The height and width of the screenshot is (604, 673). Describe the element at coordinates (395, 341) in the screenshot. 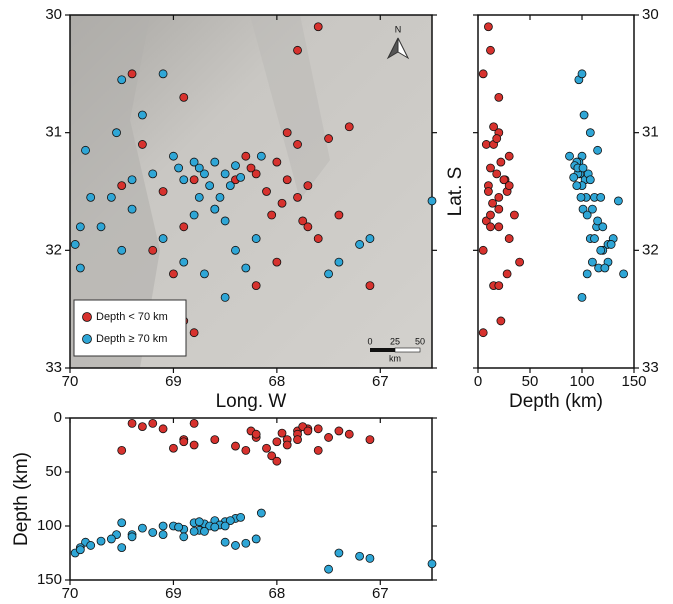

I see `scale-label: 25` at that location.